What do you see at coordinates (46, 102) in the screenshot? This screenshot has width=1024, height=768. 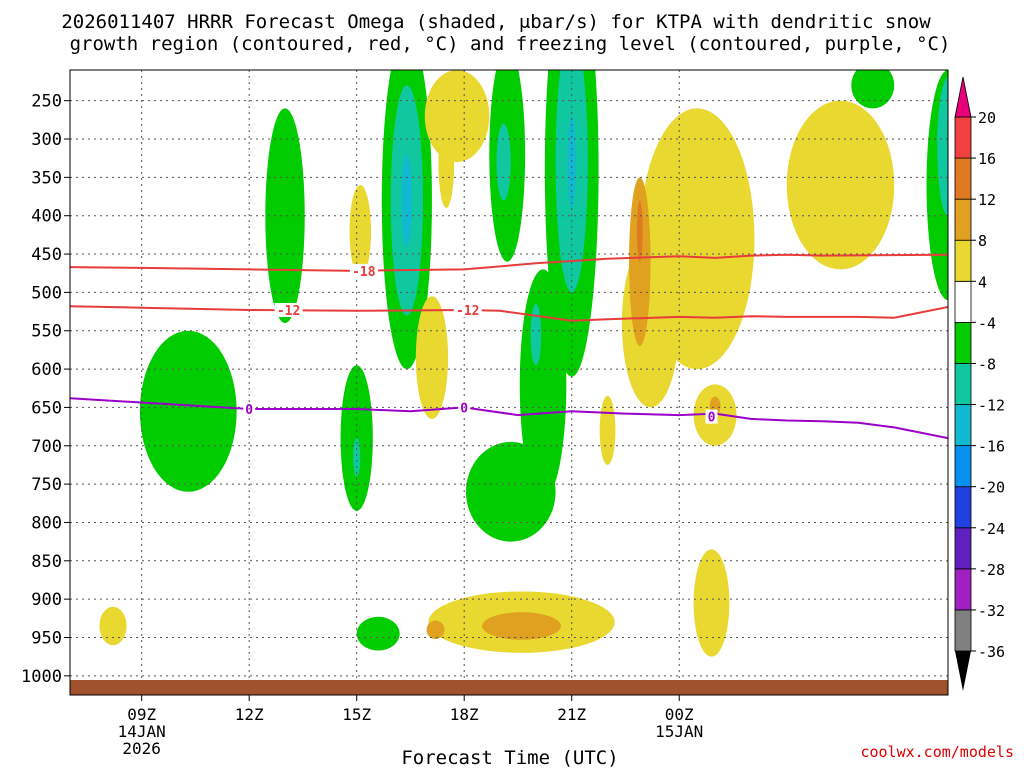 I see `y-tick-label: 250` at bounding box center [46, 102].